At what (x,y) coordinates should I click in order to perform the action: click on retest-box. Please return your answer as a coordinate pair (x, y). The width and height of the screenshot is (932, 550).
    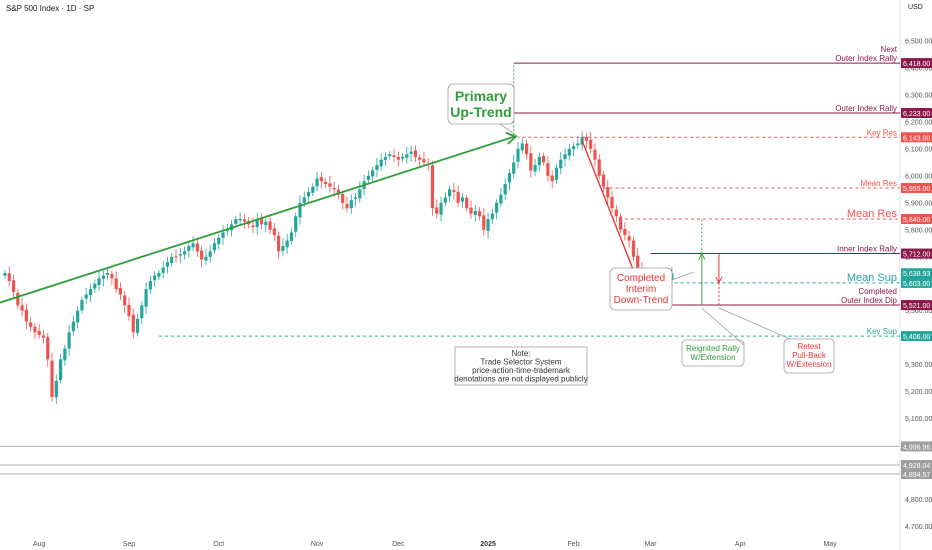
    Looking at the image, I should click on (809, 356).